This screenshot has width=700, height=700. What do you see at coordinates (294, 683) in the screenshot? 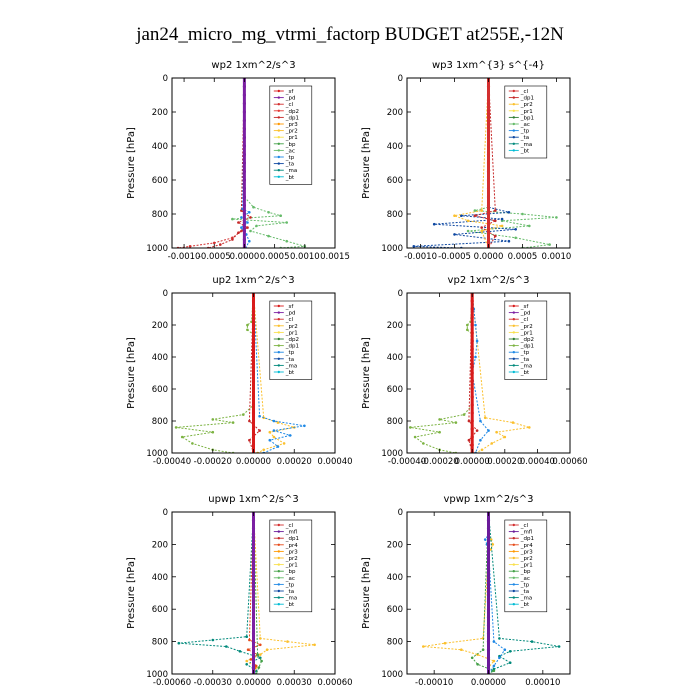
I see `x-tick-label: 0.00030` at bounding box center [294, 683].